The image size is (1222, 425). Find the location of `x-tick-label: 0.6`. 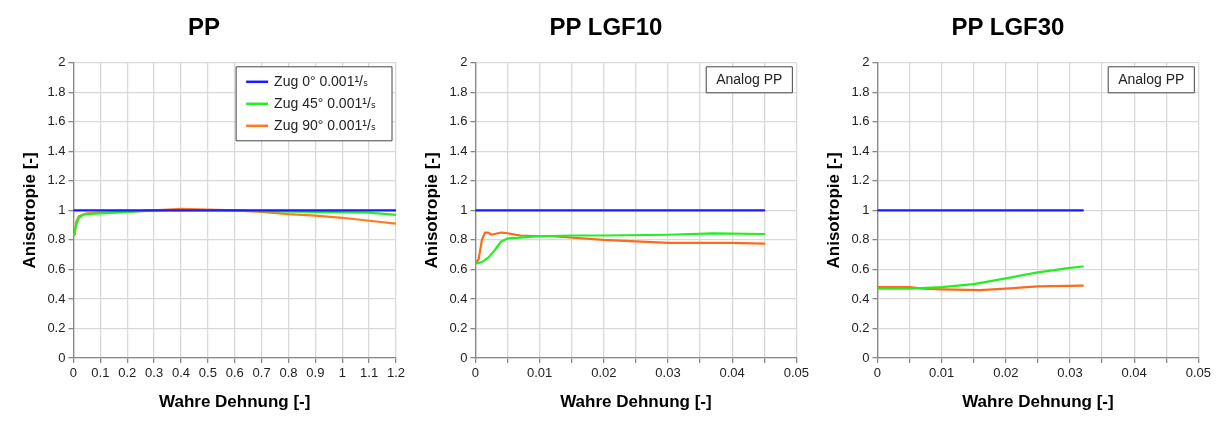

x-tick-label: 0.6 is located at coordinates (234, 373).